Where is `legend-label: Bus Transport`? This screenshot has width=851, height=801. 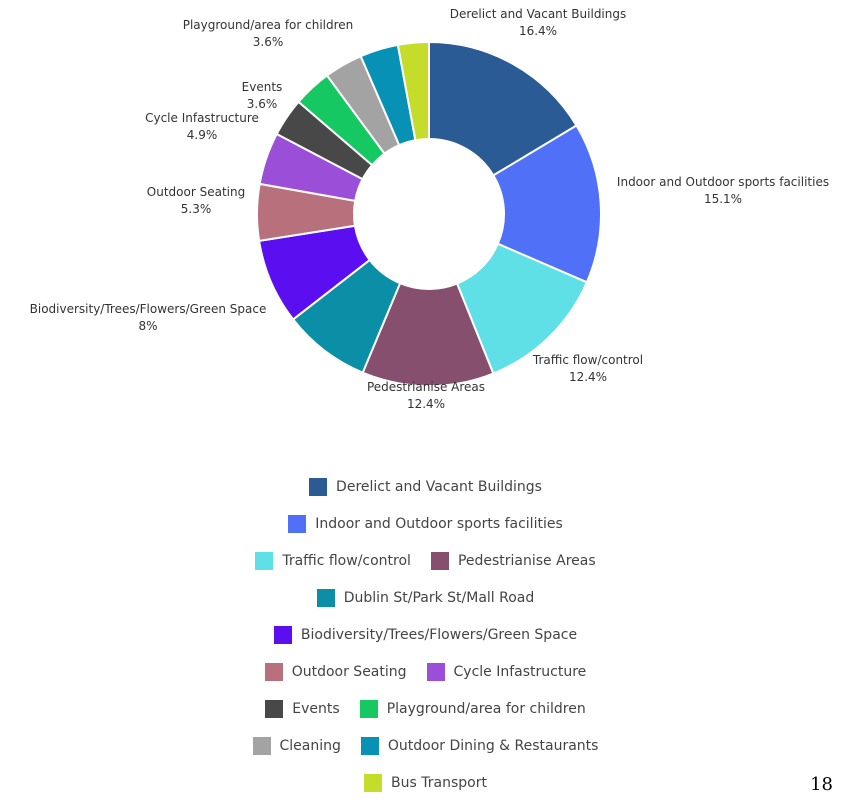 legend-label: Bus Transport is located at coordinates (439, 782).